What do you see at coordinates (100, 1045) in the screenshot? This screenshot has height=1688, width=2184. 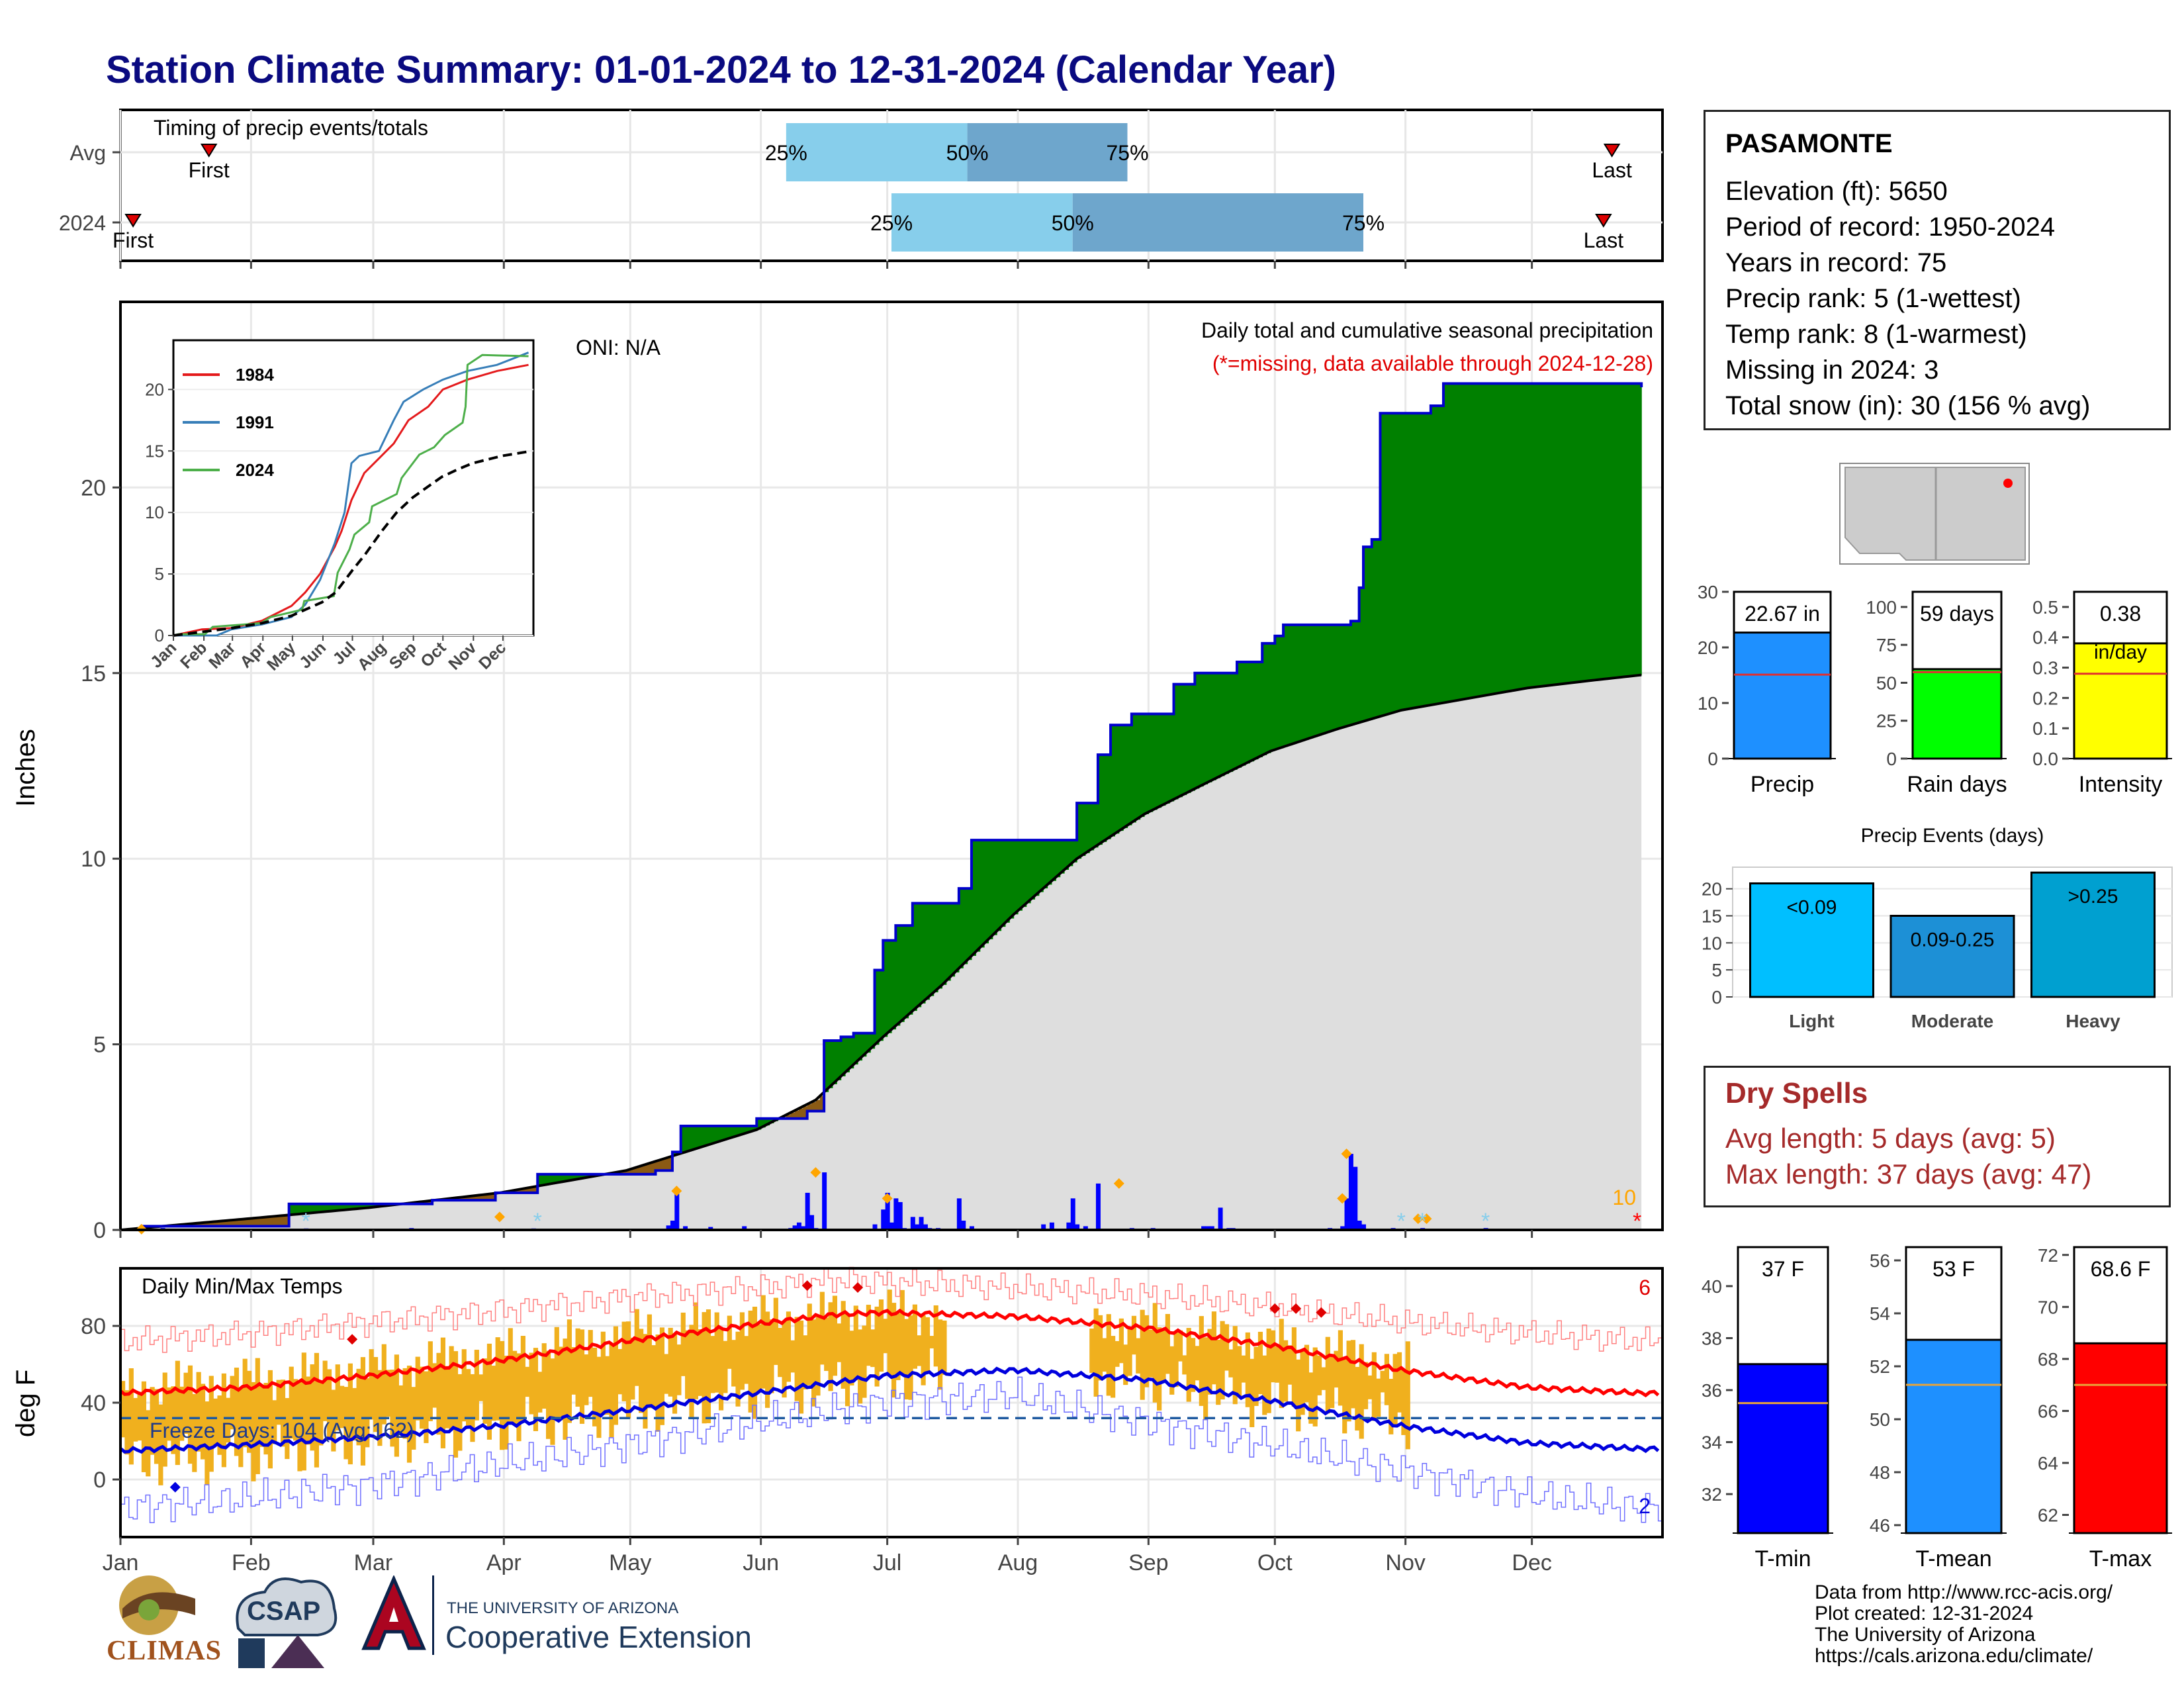 I see `precip-ytick-label: 5` at bounding box center [100, 1045].